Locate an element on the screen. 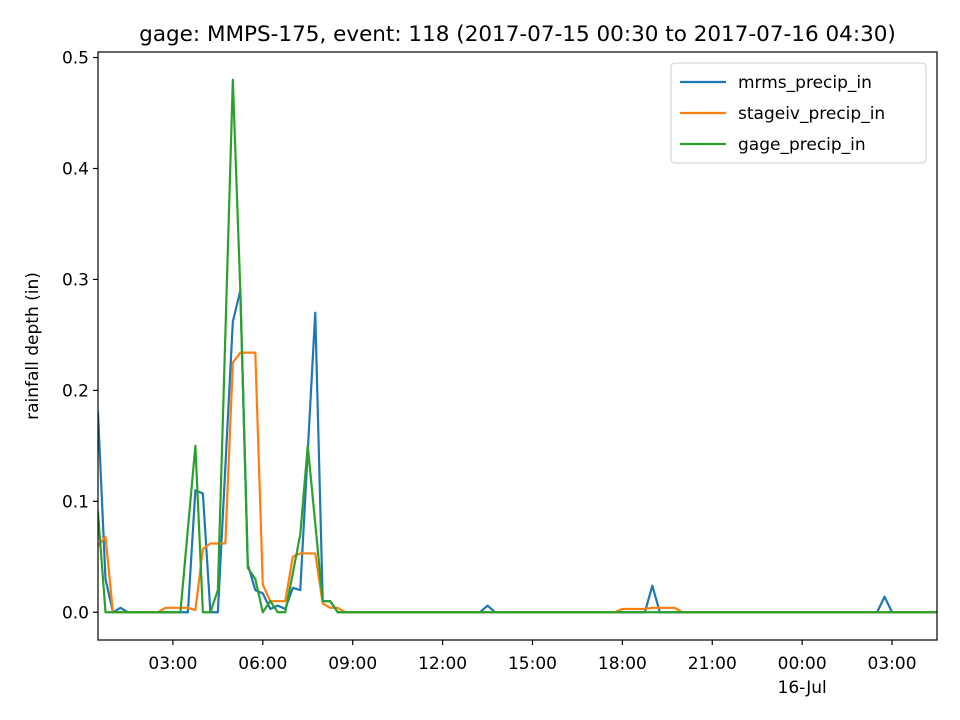  x-tick-label: 09:00 is located at coordinates (352, 664).